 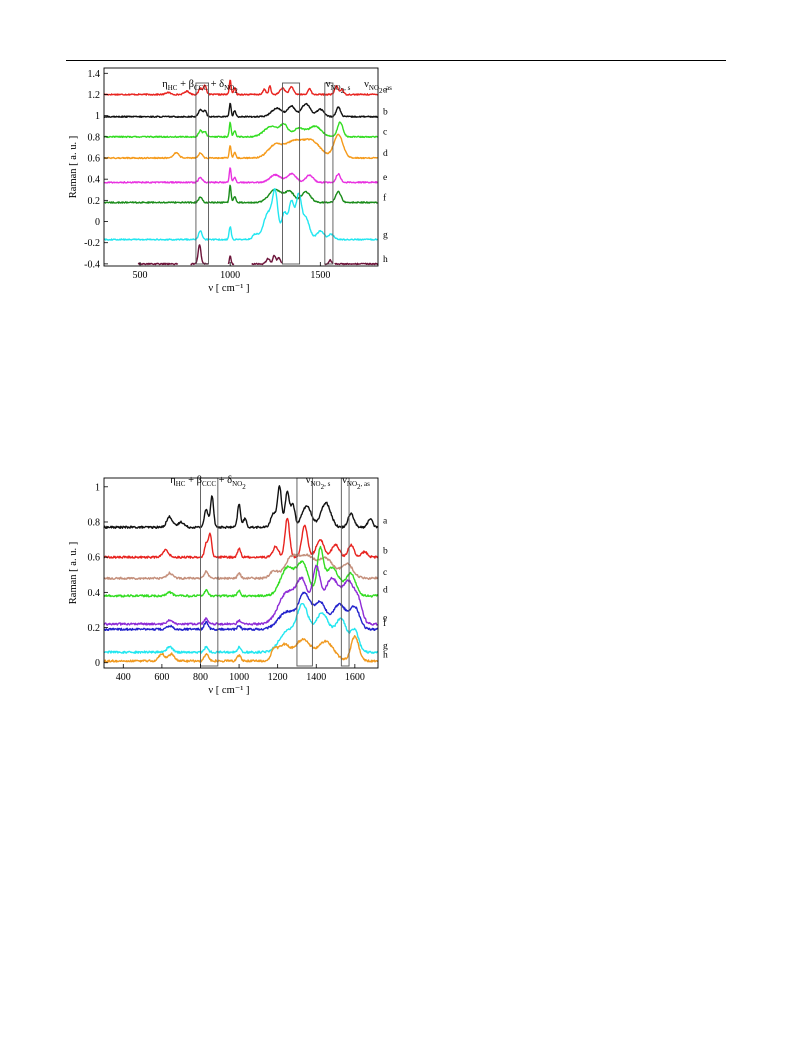 I want to click on x-tick-label: 1400, so click(x=316, y=677).